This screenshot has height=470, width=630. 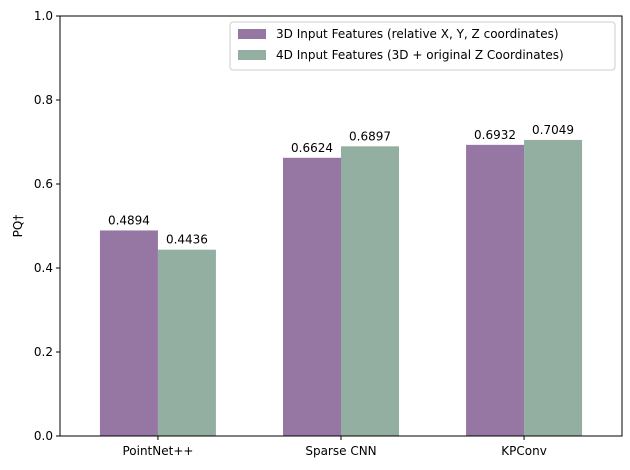 What do you see at coordinates (312, 148) in the screenshot?
I see `bar-value-label-series-1-1: 0.6624` at bounding box center [312, 148].